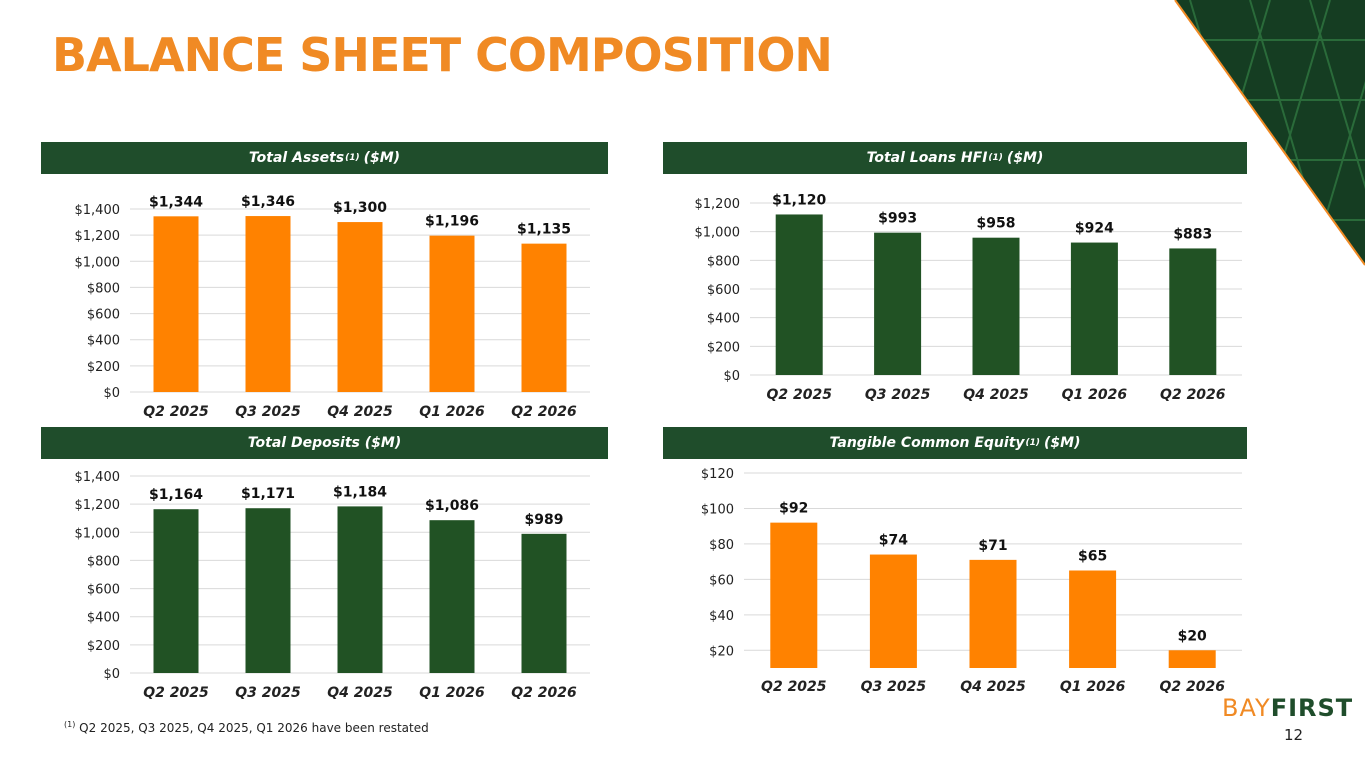 The image size is (1365, 768). I want to click on data-label: $92, so click(793, 509).